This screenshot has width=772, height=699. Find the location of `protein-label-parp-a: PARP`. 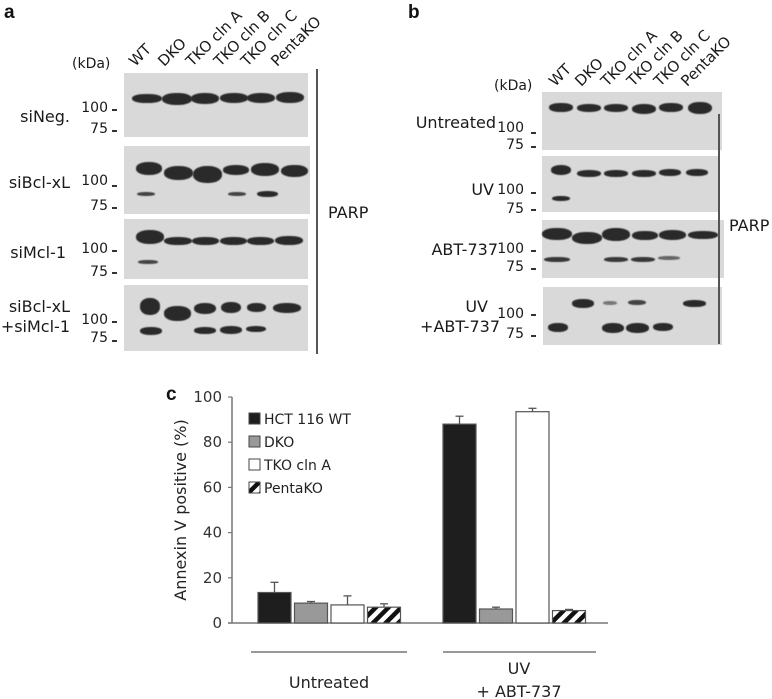

protein-label-parp-a: PARP is located at coordinates (348, 212).